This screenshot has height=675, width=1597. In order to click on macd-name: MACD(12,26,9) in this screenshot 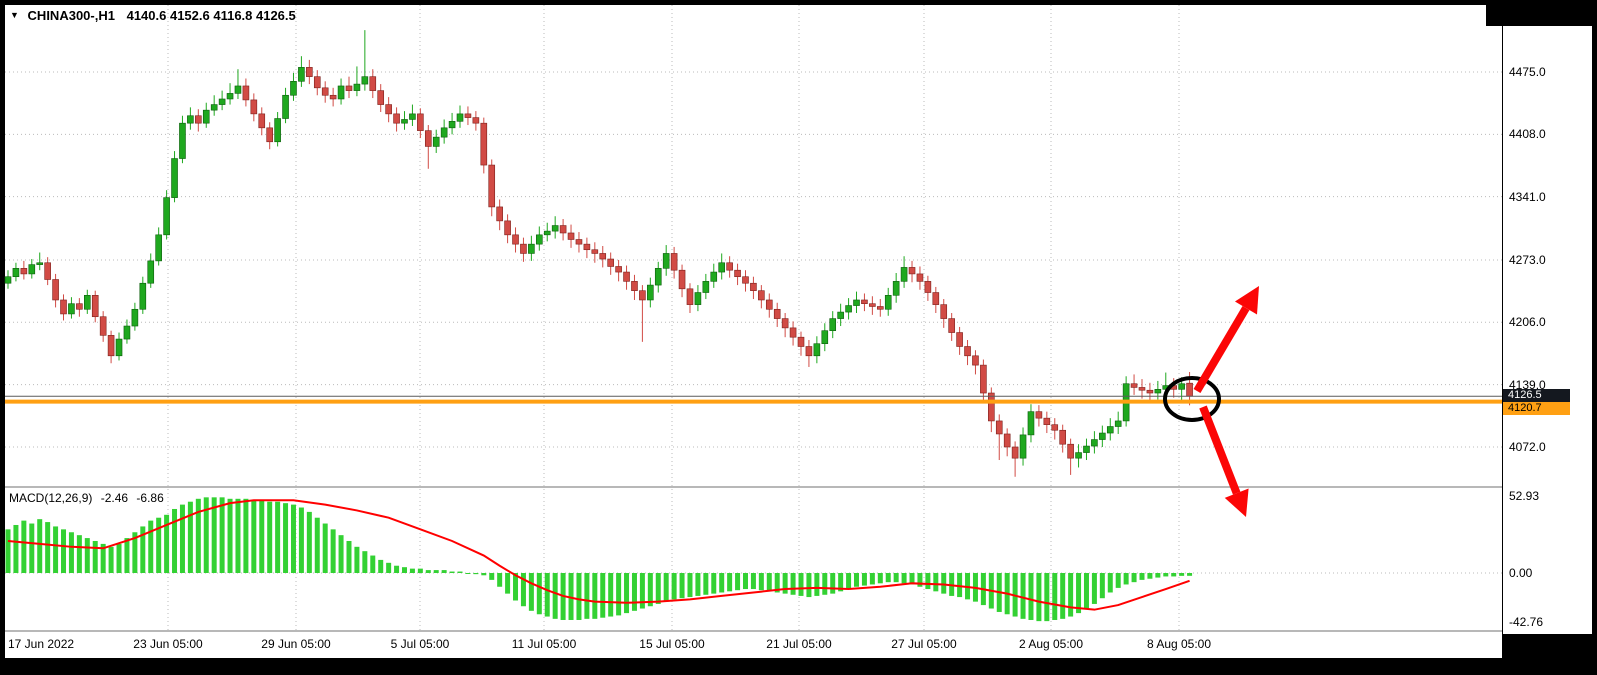, I will do `click(51, 498)`.